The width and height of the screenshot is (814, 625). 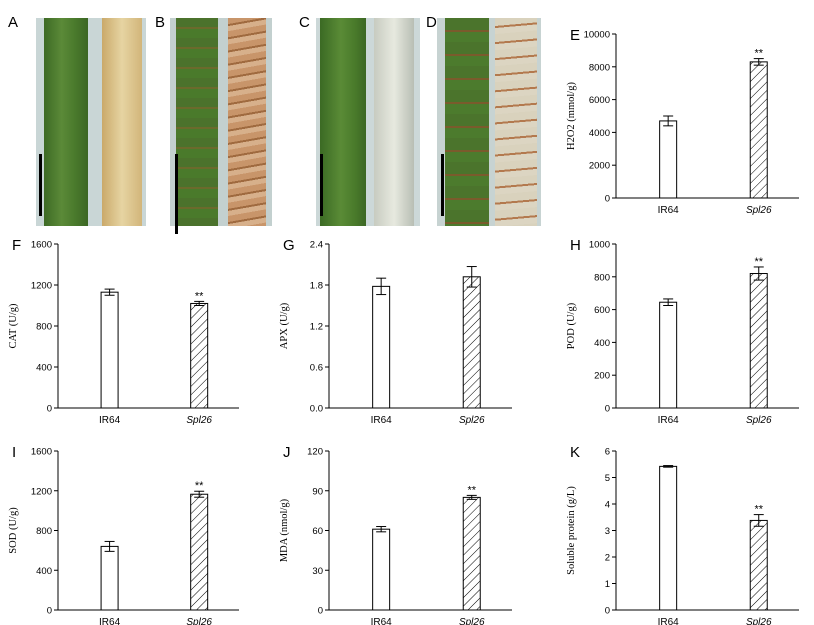 What do you see at coordinates (91, 122) in the screenshot?
I see `photo-a` at bounding box center [91, 122].